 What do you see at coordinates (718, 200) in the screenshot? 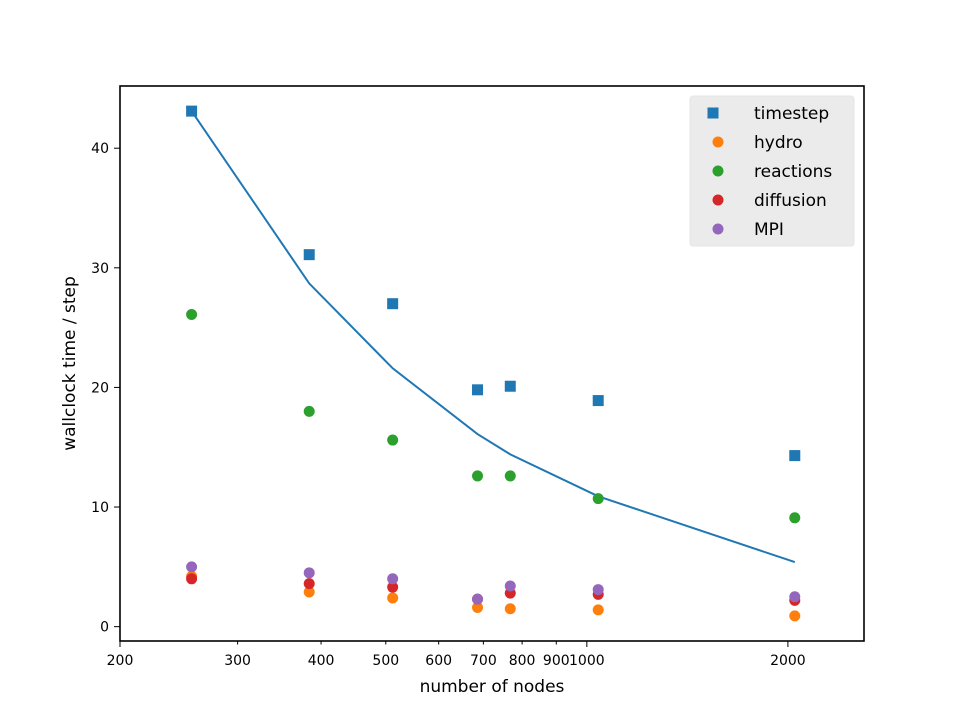
I see `legend-marker-diffusion` at bounding box center [718, 200].